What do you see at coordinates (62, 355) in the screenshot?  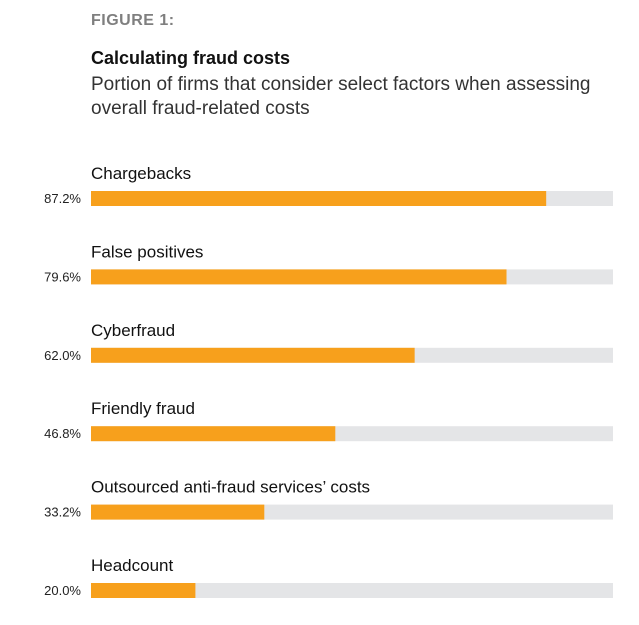 I see `value-label: 62.0%` at bounding box center [62, 355].